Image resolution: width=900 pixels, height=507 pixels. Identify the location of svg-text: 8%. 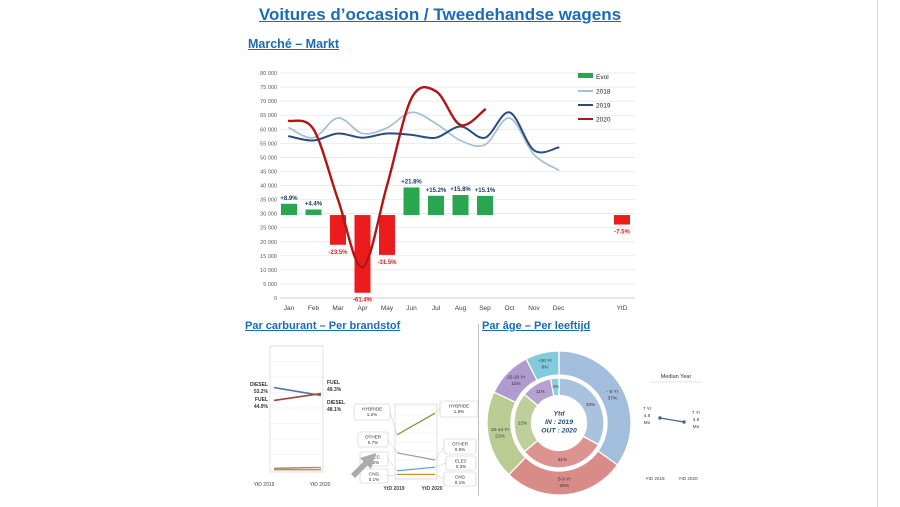
(545, 368).